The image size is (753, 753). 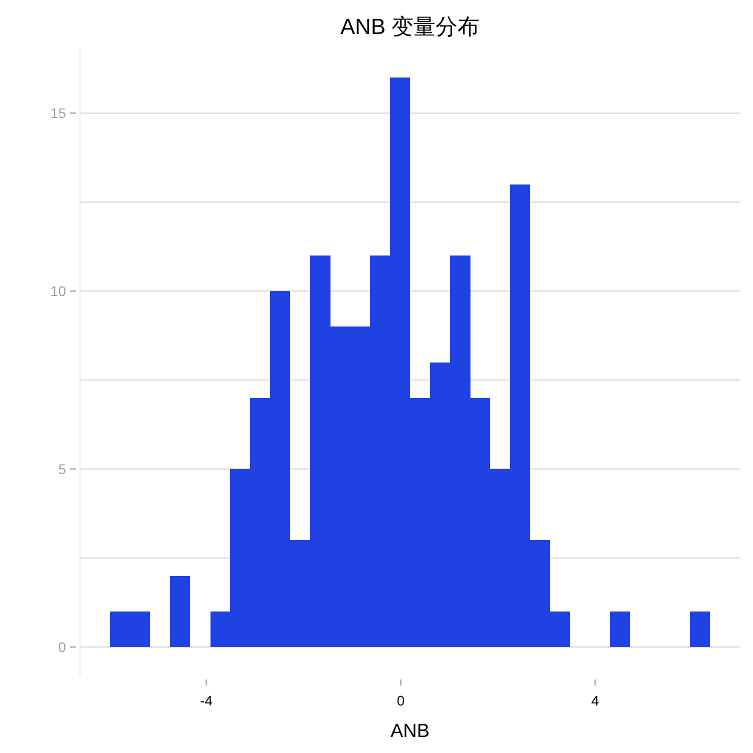 I want to click on chart-title: ANB 变量分布, so click(x=410, y=26).